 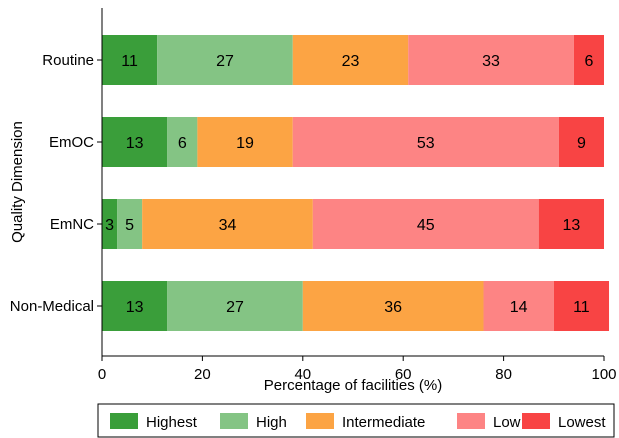 I want to click on legend-label: Highest, so click(x=172, y=422).